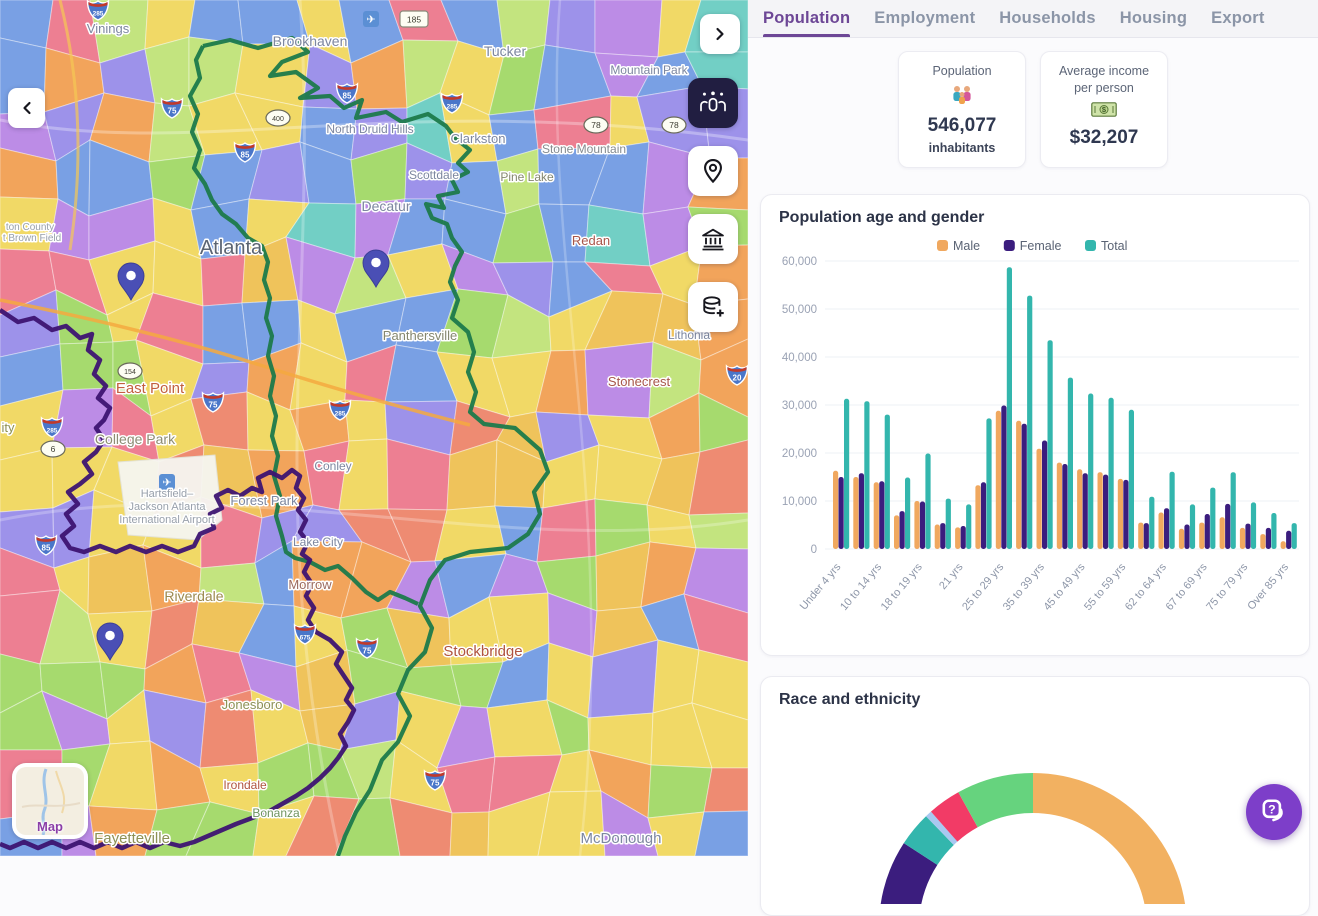 Image resolution: width=1318 pixels, height=916 pixels. I want to click on database-add-icon, so click(713, 306).